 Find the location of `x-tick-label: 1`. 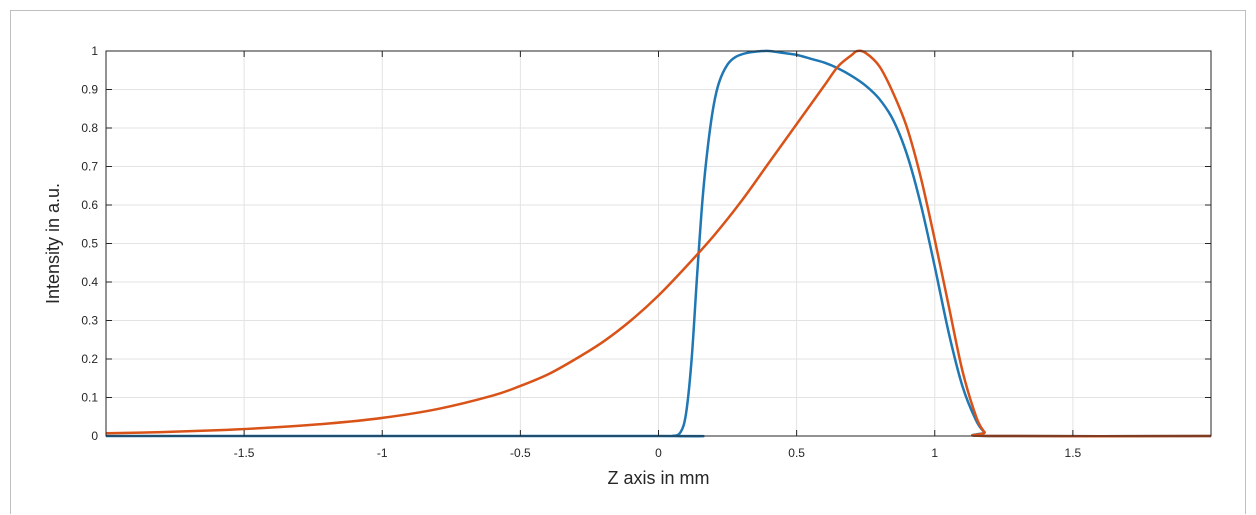

x-tick-label: 1 is located at coordinates (934, 453).